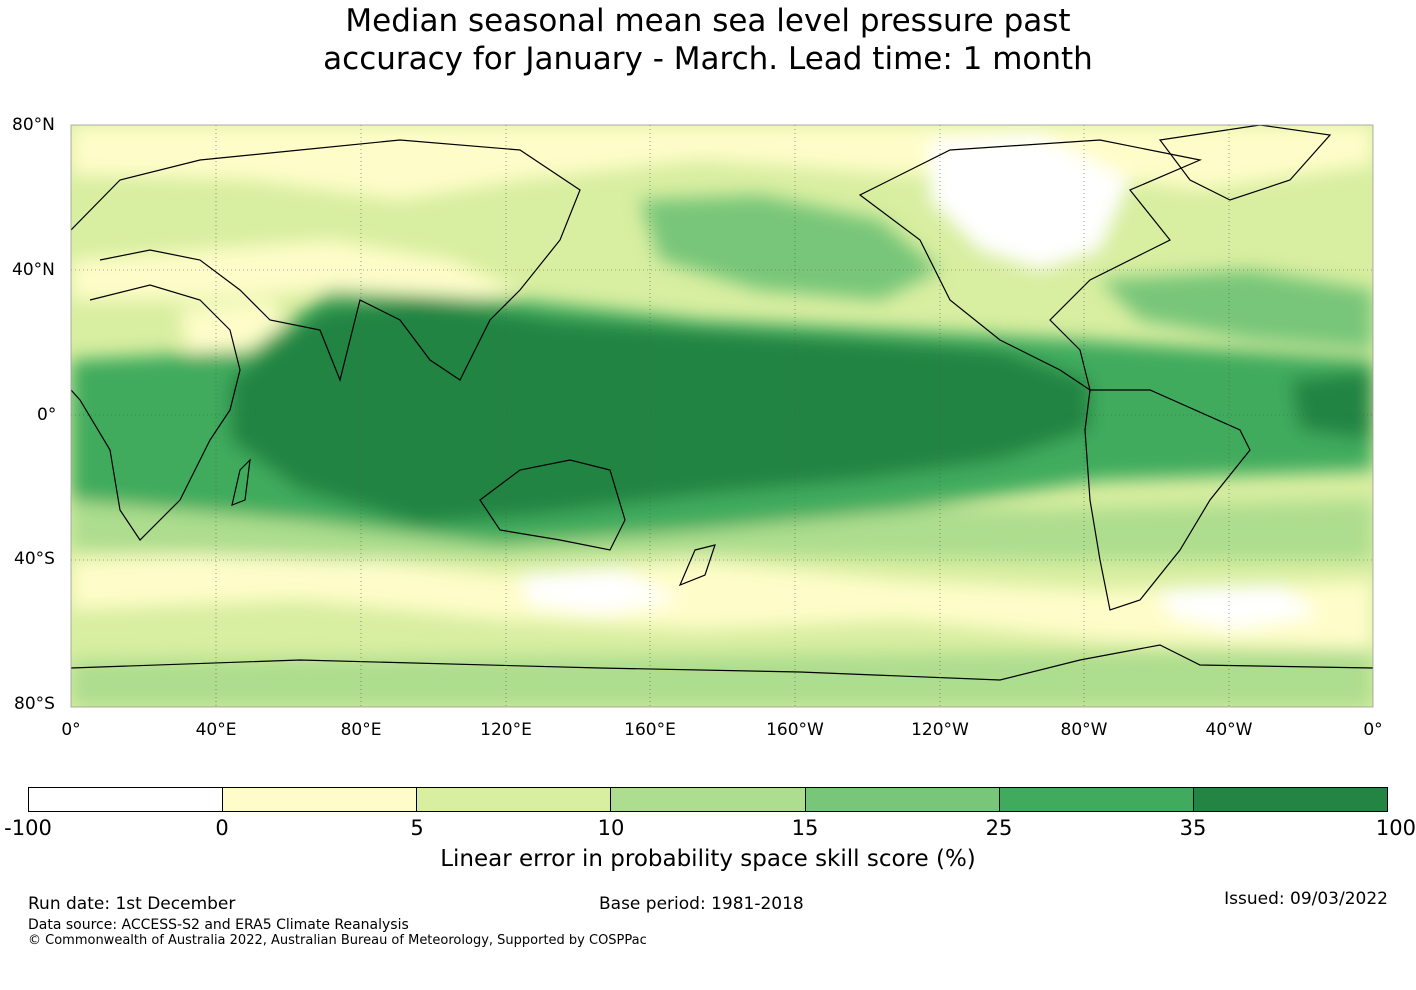 This screenshot has width=1416, height=990. Describe the element at coordinates (361, 730) in the screenshot. I see `lon-label-80e: 80°E` at that location.